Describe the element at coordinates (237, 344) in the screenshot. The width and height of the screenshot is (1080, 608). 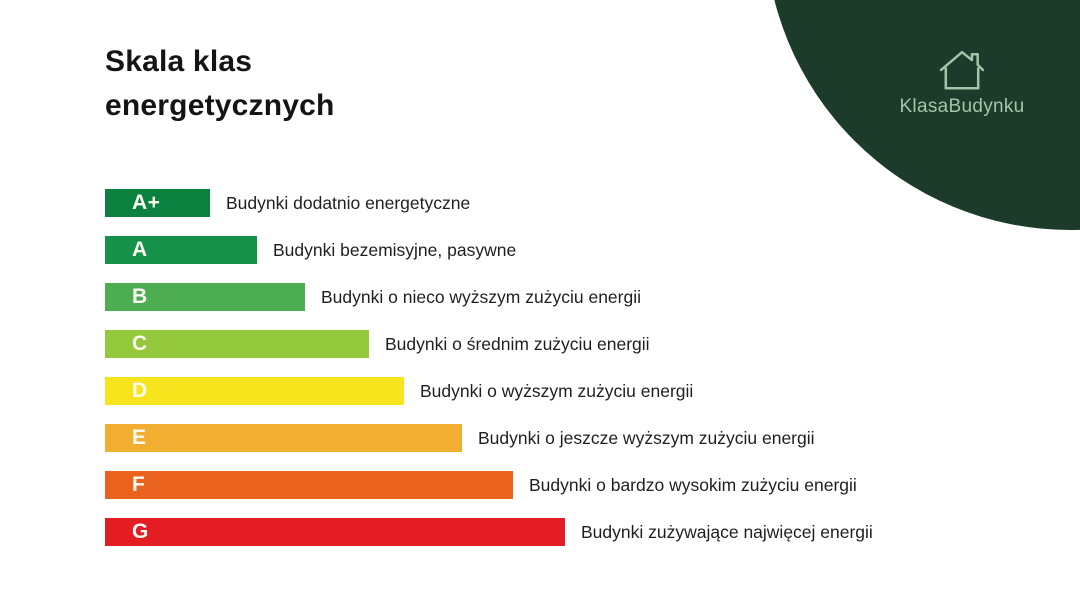
I see `energy-class-bar: C` at that location.